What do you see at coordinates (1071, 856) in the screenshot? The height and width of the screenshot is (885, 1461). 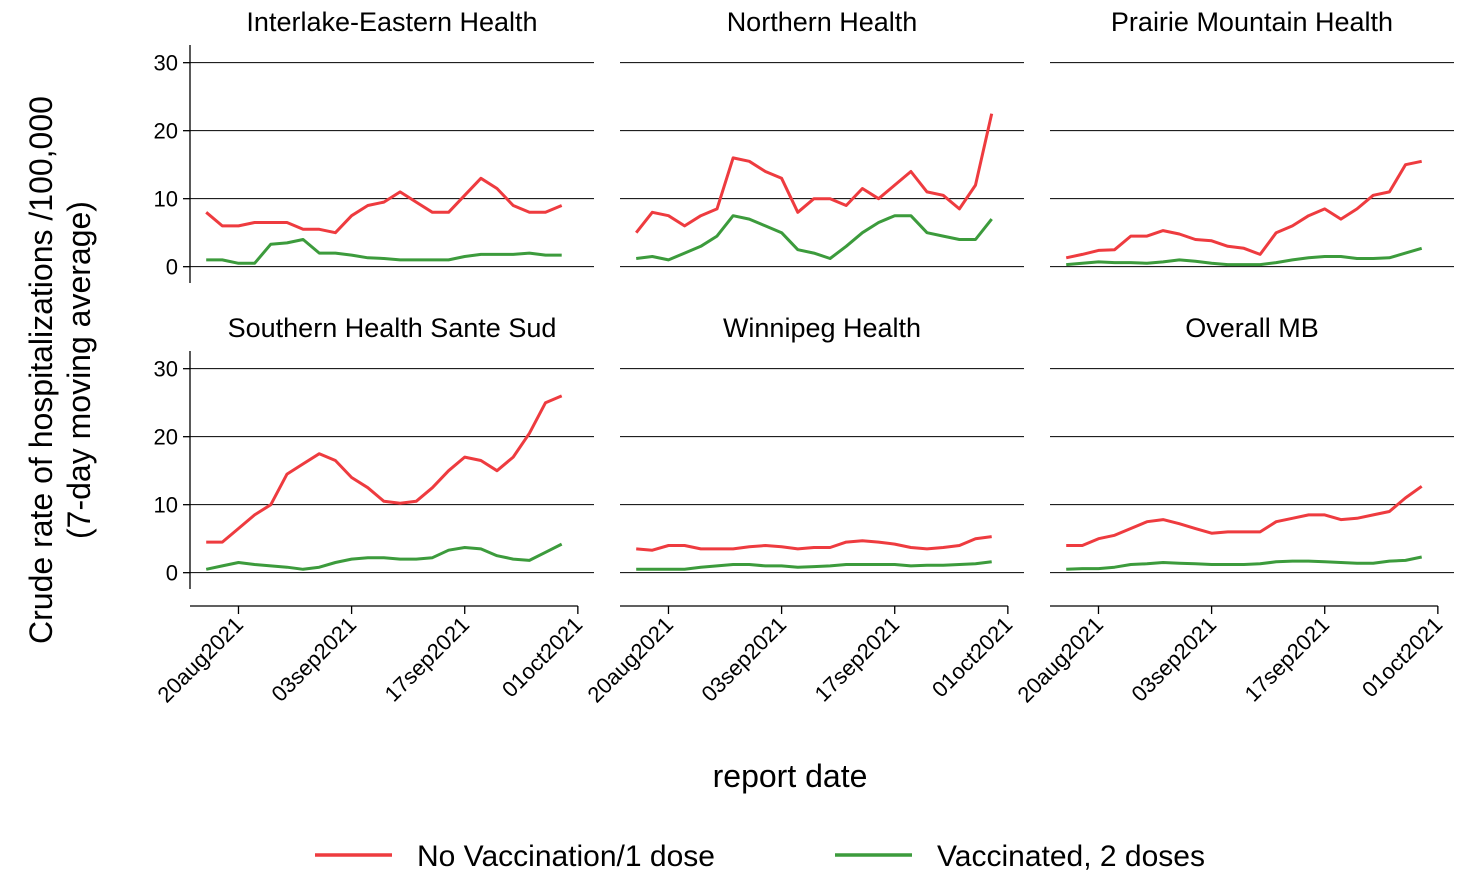 I see `legend-label: Vaccinated, 2 doses` at bounding box center [1071, 856].